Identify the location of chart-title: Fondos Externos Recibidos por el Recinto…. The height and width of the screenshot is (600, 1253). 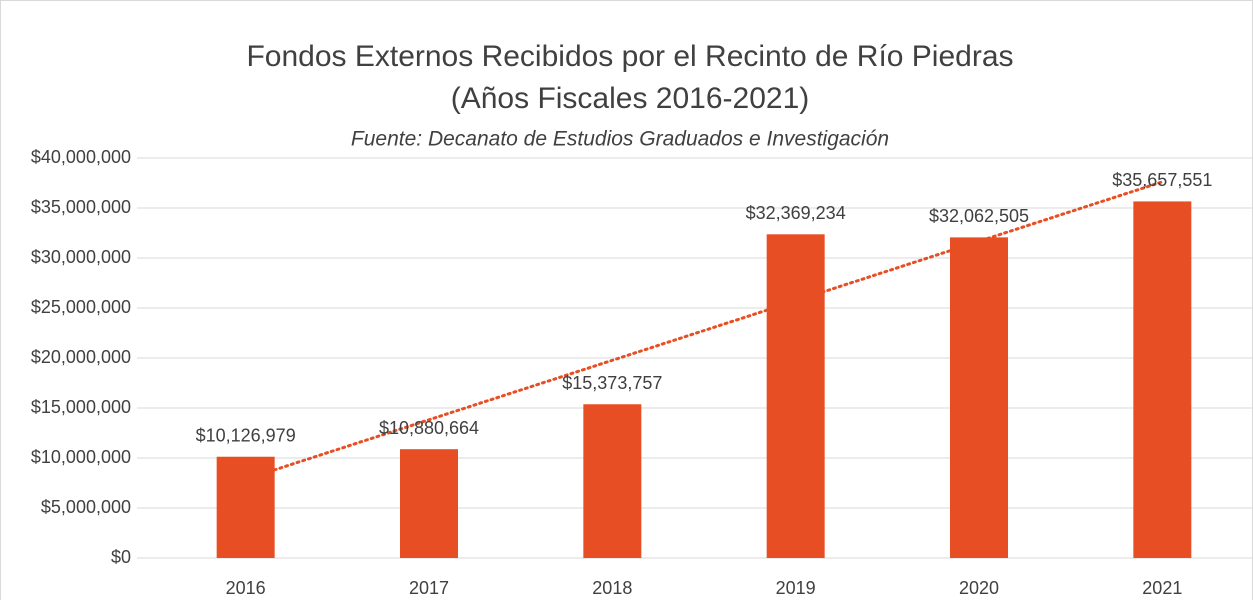
(629, 56).